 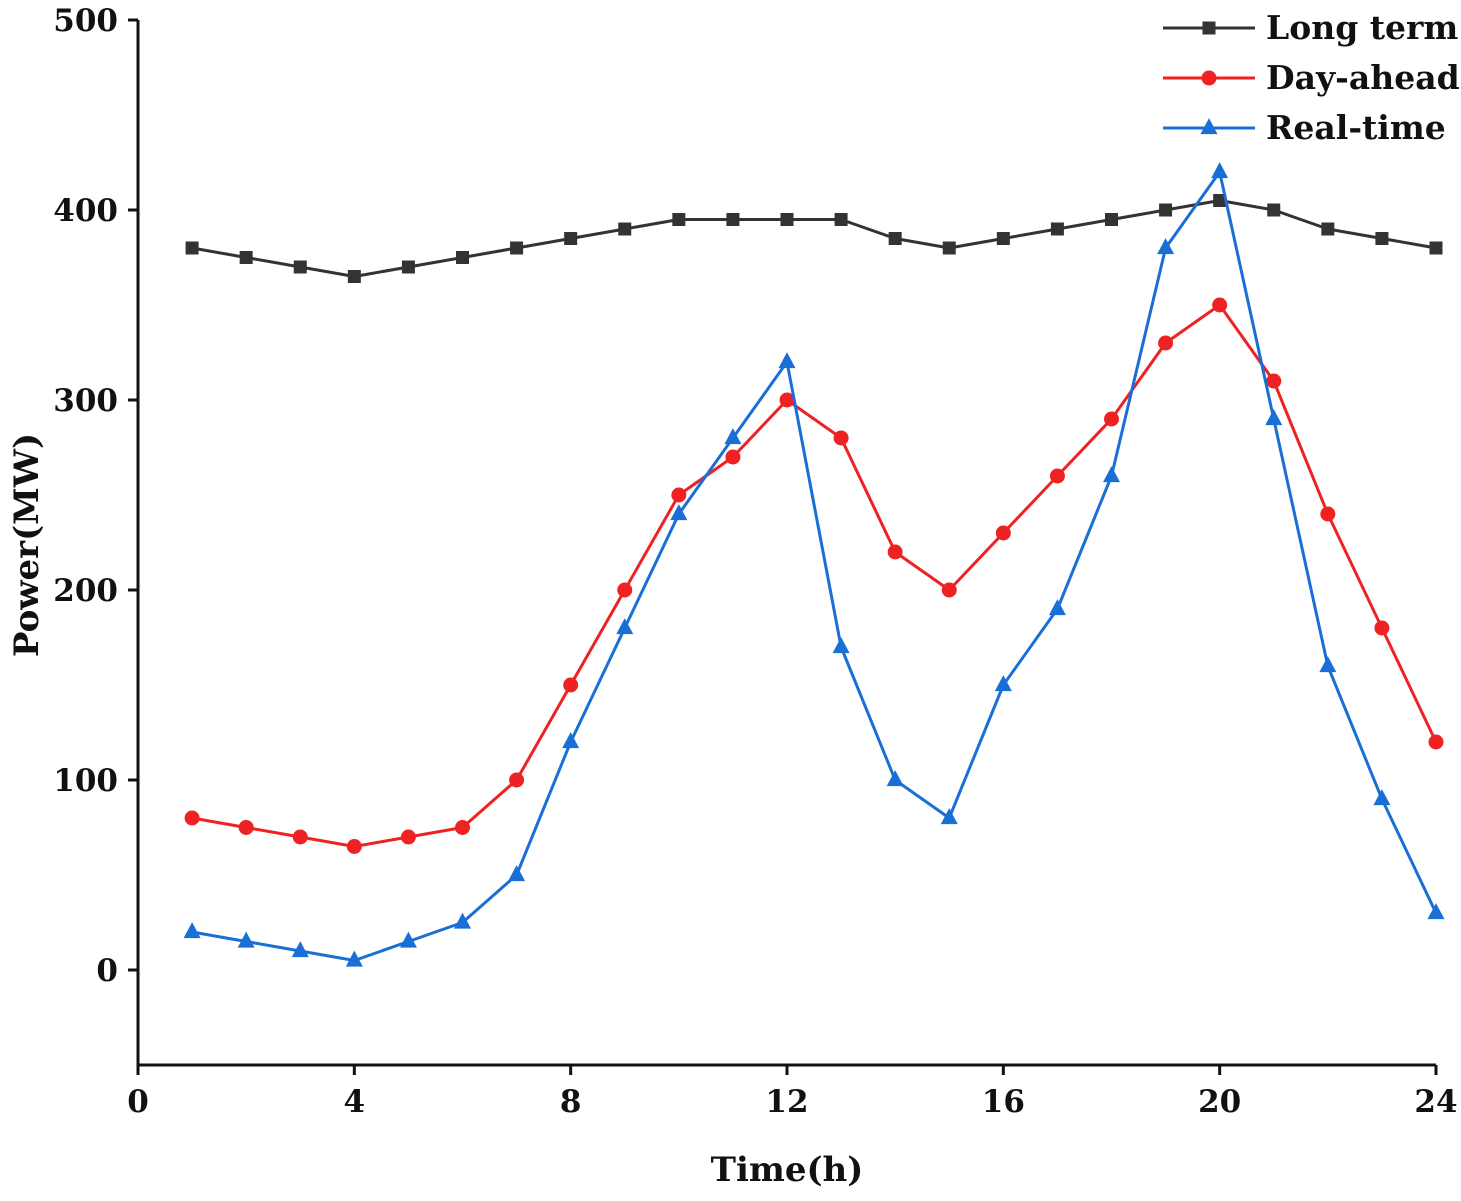 I want to click on x-tick-label: 8, so click(x=571, y=1102).